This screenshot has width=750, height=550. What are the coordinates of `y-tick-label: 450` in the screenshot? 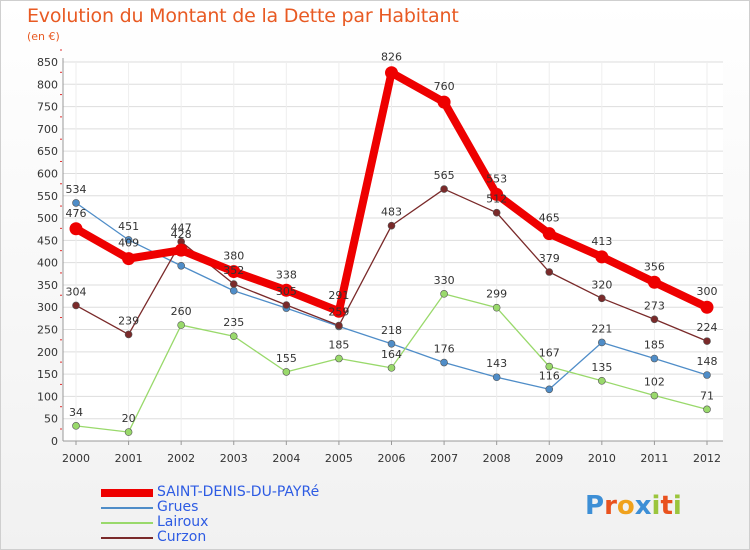 It's located at (47, 240).